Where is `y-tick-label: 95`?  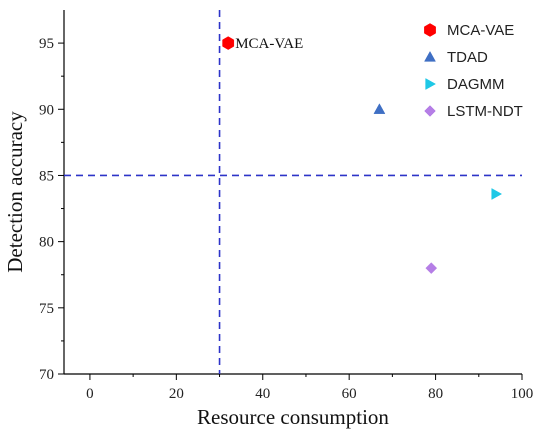 y-tick-label: 95 is located at coordinates (46, 44).